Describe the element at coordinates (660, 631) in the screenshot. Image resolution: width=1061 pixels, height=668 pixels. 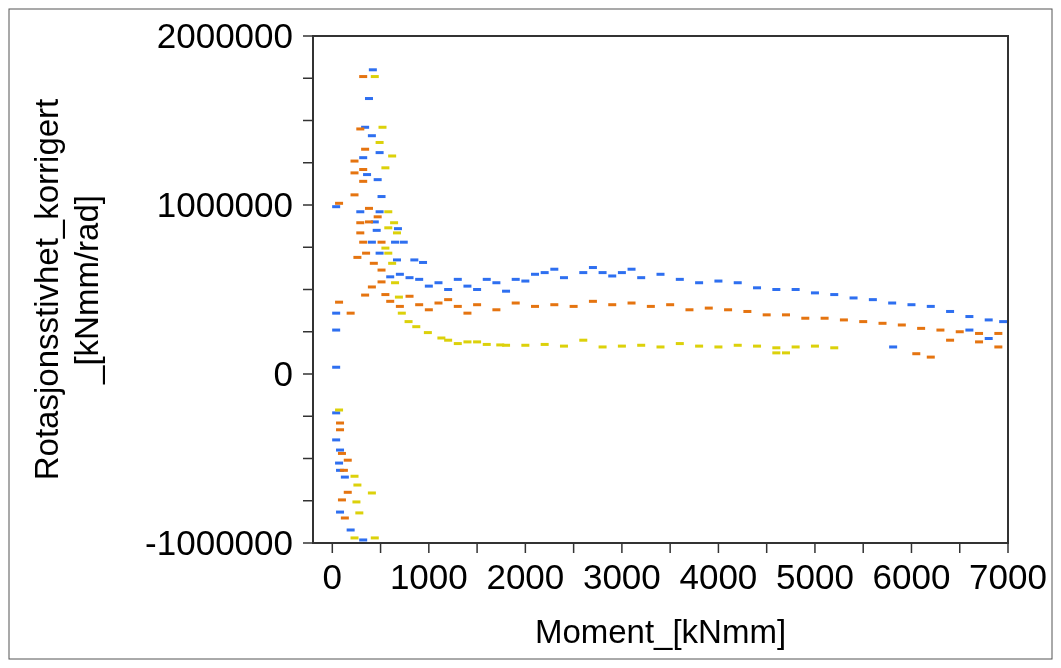
I see `x-axis-title: Moment_[kNmm]` at that location.